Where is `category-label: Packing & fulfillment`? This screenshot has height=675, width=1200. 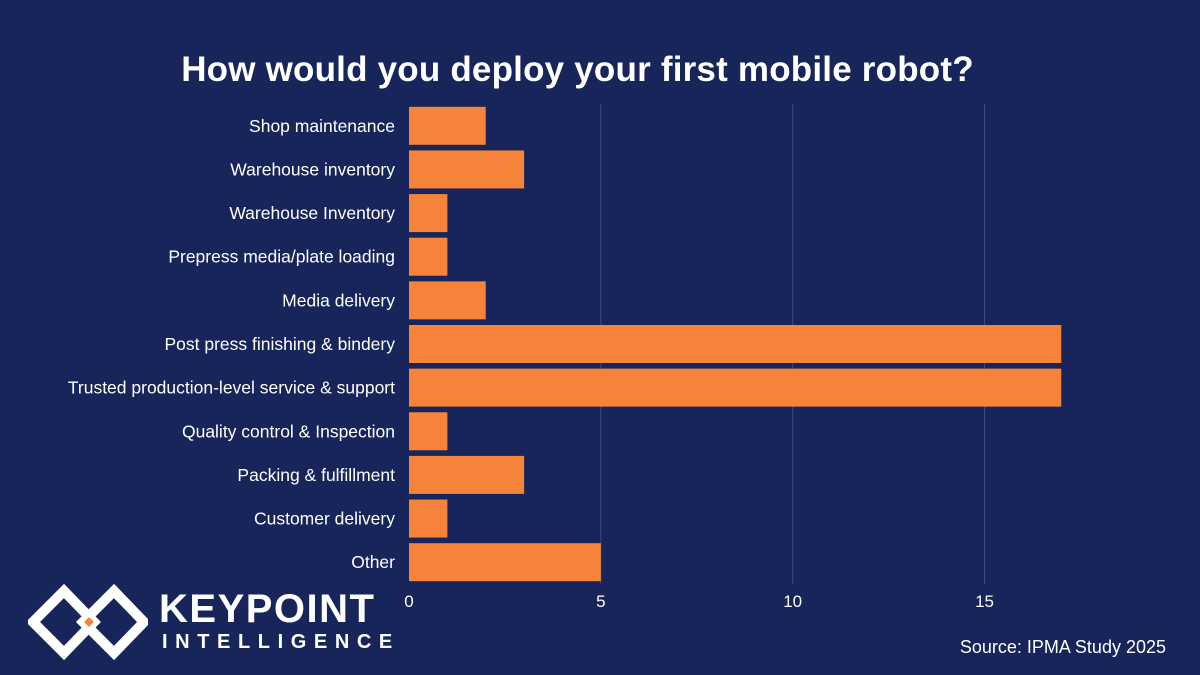 category-label: Packing & fulfillment is located at coordinates (316, 475).